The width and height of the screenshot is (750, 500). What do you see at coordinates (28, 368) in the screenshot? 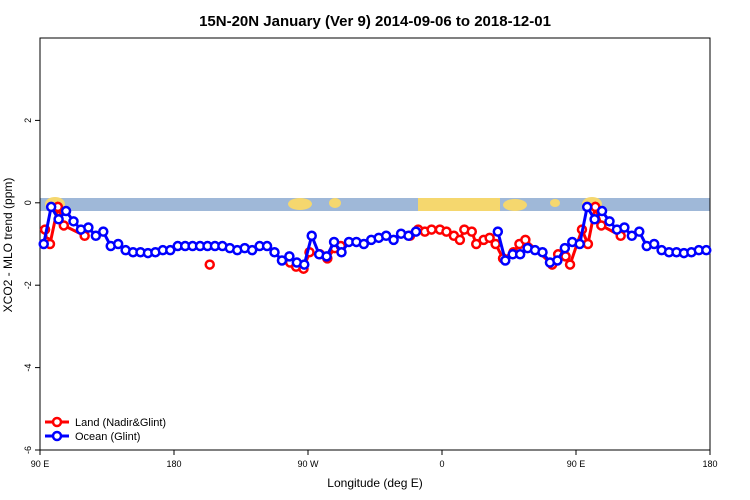
I see `y-tick-label: -4` at bounding box center [28, 368].